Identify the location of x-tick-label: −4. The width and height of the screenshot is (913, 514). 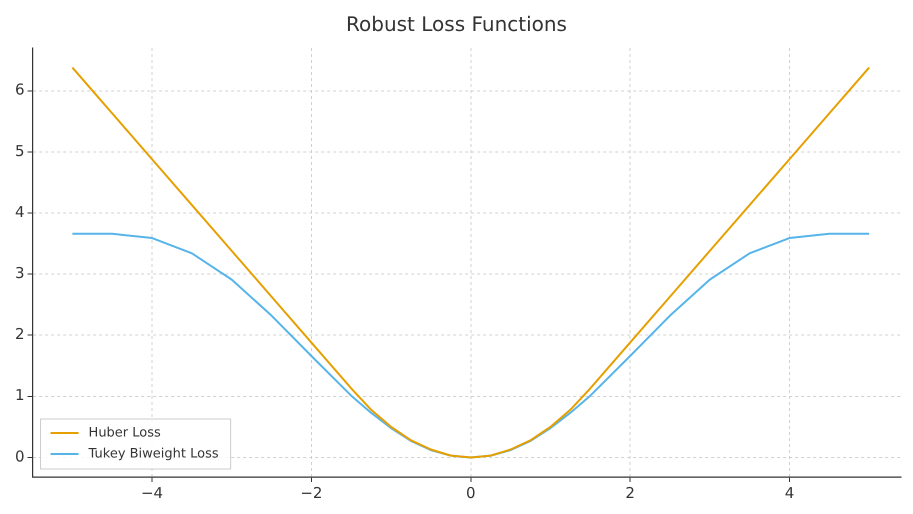
(152, 493).